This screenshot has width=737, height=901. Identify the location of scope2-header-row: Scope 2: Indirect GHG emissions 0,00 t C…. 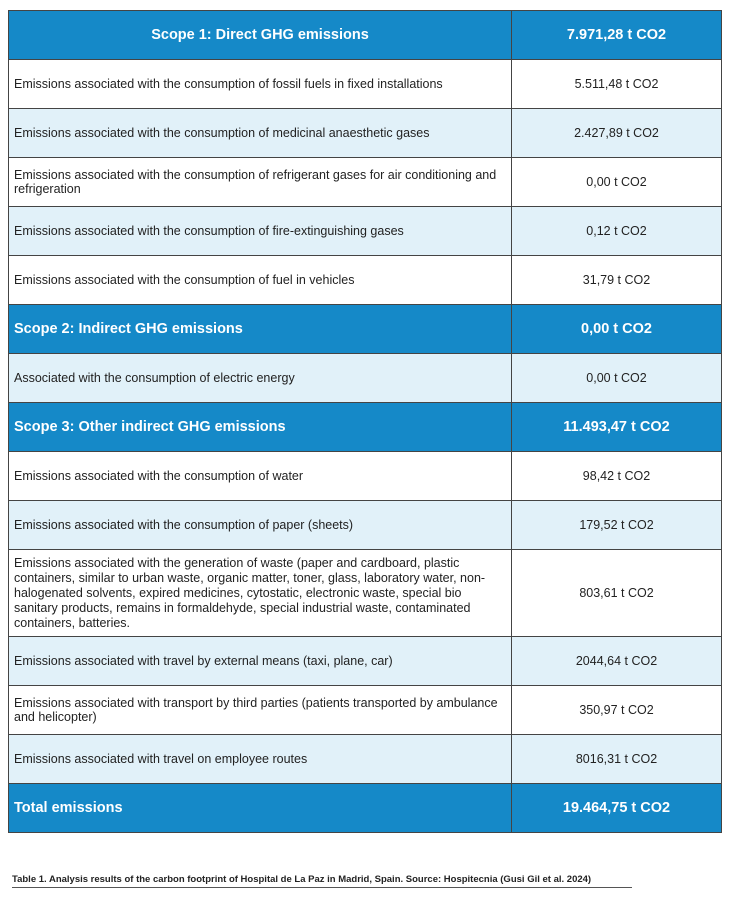
(365, 329).